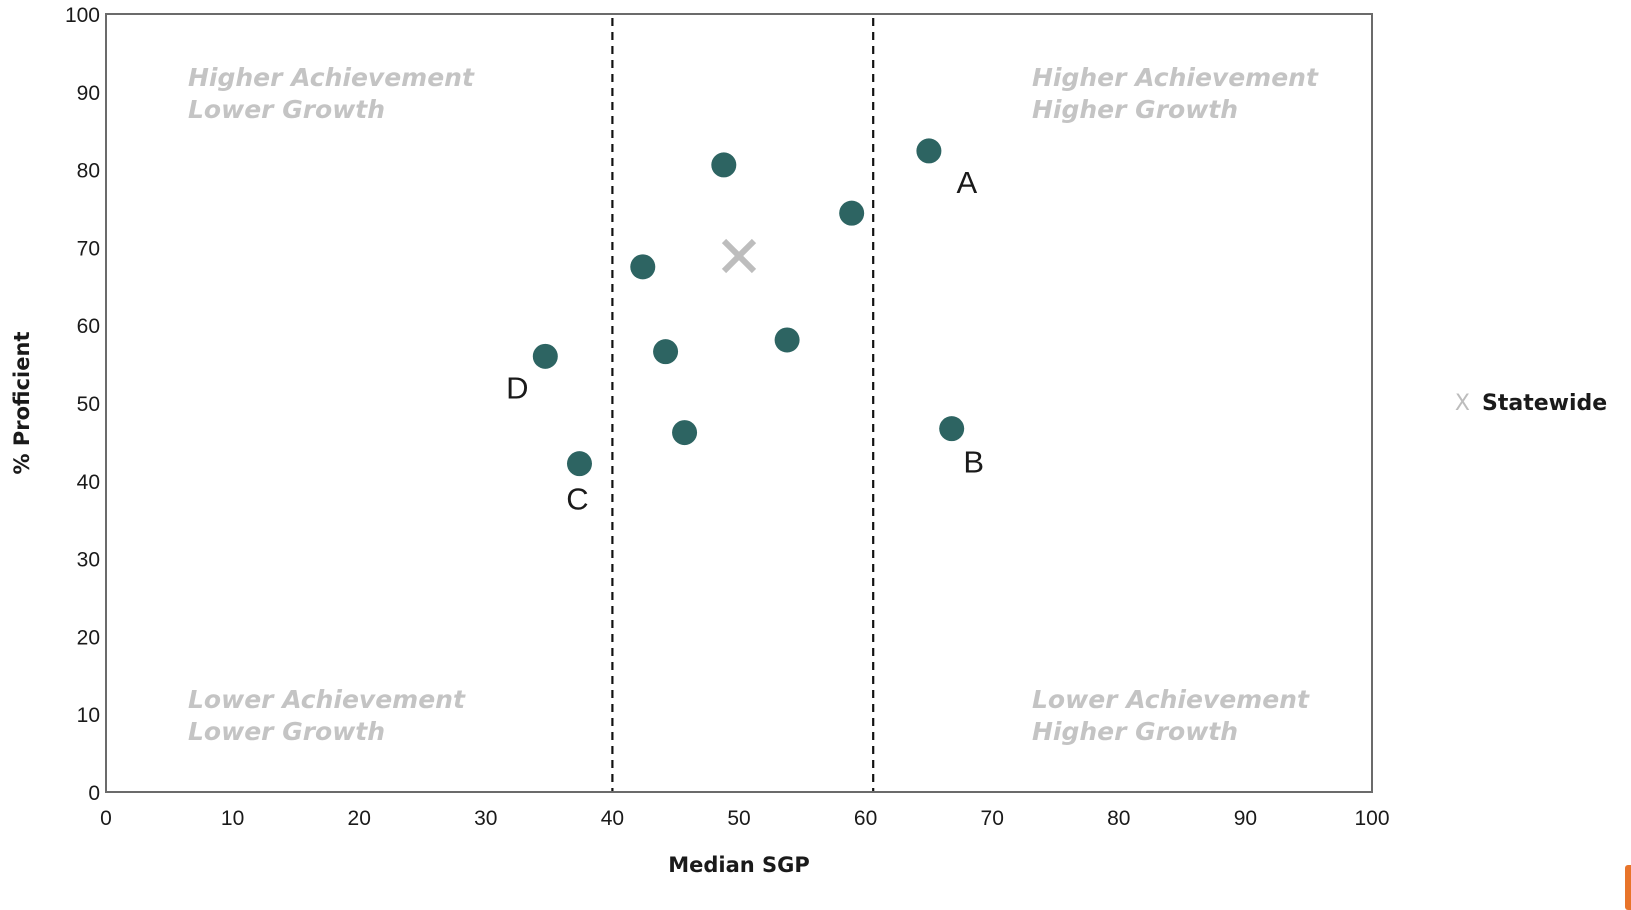  I want to click on x-axis-ticks: 0 10 20 30 40 50 60 70 80 90 100, so click(744, 818).